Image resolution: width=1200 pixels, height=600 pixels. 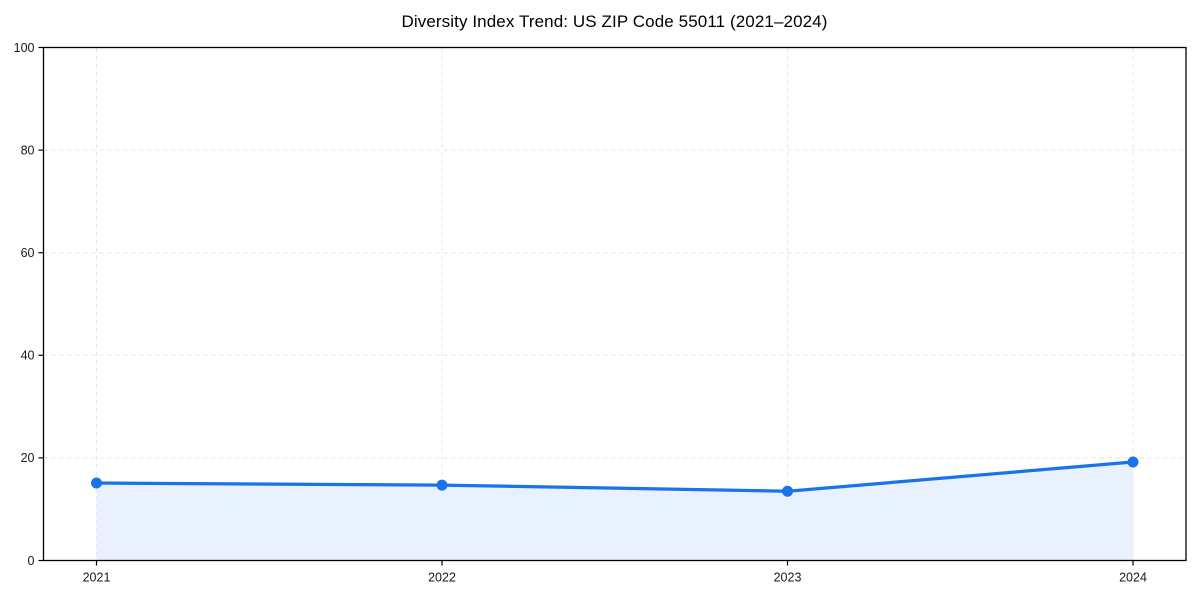 What do you see at coordinates (1133, 462) in the screenshot?
I see `data-point-2024` at bounding box center [1133, 462].